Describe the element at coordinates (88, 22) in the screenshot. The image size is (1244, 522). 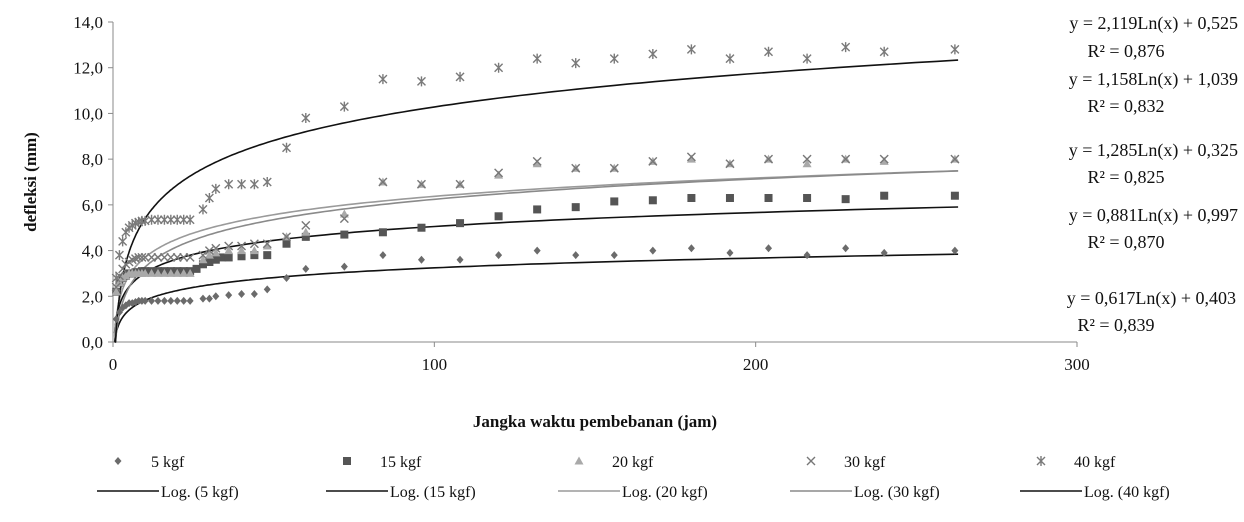
I see `y-tick-label: 14,0` at that location.